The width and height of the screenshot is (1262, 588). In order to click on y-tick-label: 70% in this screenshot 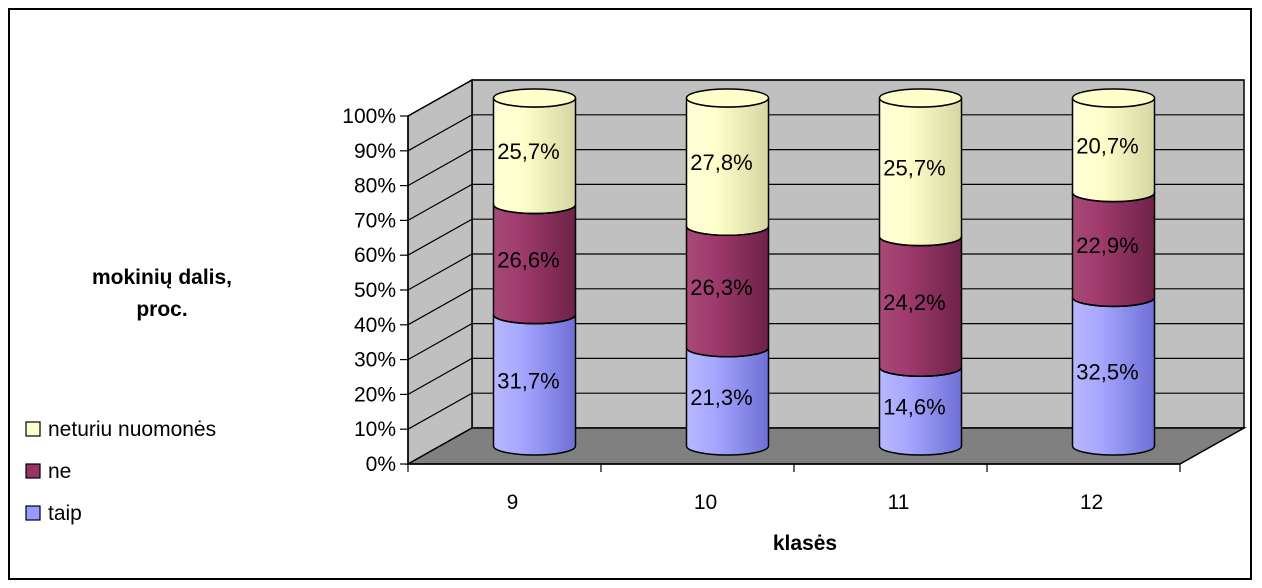, I will do `click(375, 220)`.